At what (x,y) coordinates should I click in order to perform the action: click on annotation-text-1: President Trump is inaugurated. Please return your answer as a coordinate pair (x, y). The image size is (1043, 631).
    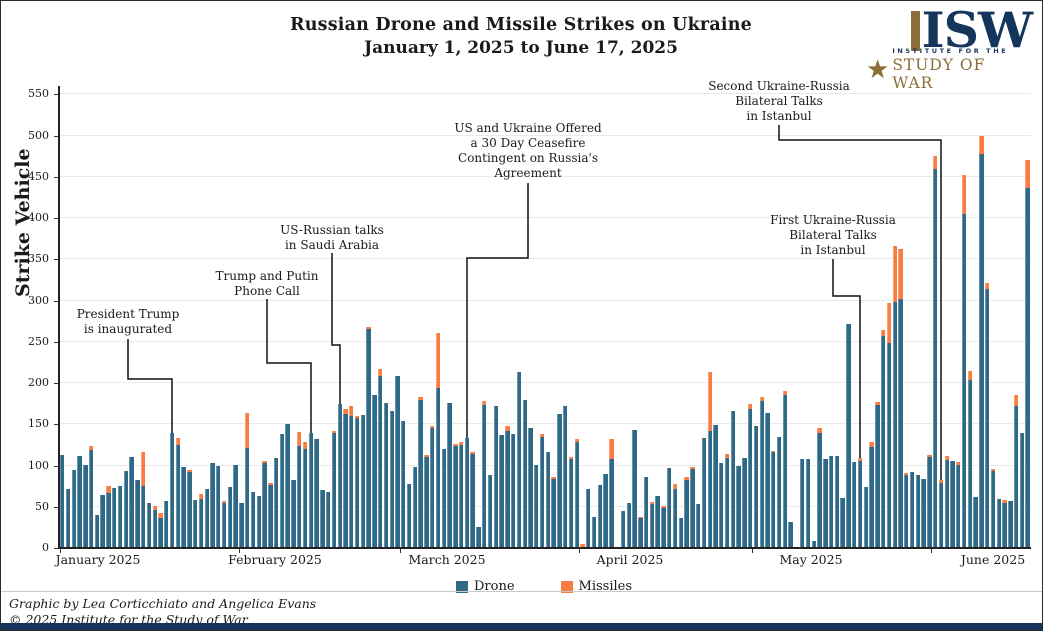
    Looking at the image, I should click on (128, 321).